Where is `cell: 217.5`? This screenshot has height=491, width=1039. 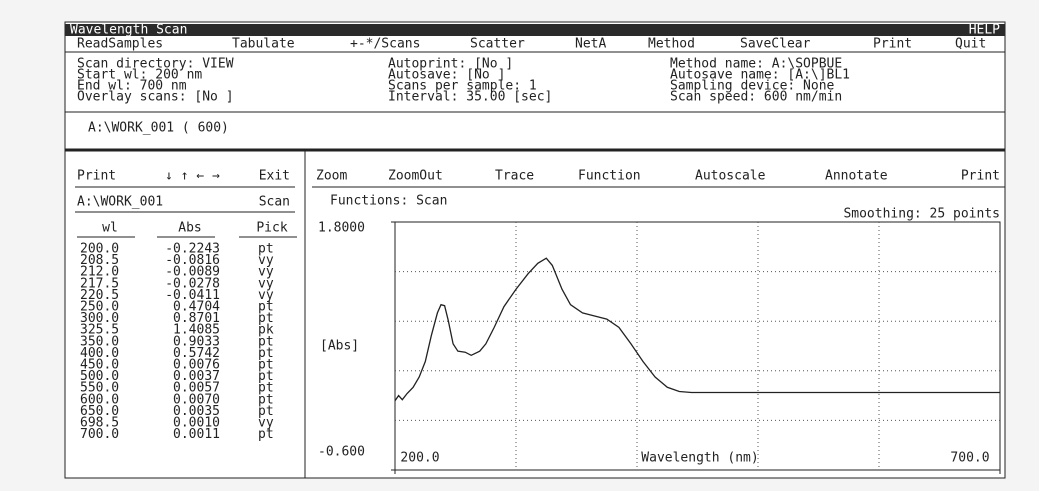 cell: 217.5 is located at coordinates (99, 283).